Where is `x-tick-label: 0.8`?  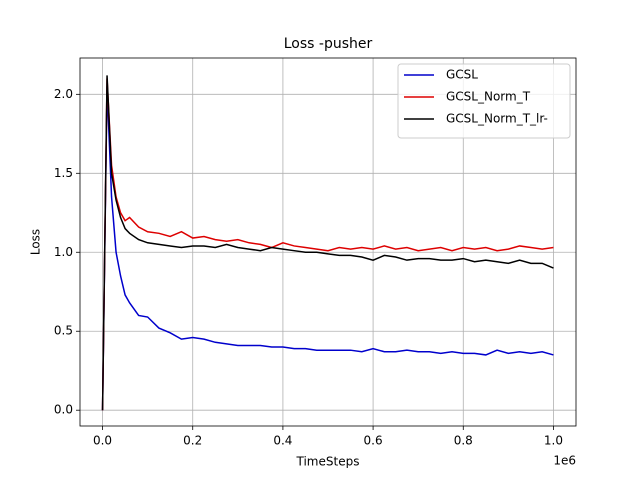 x-tick-label: 0.8 is located at coordinates (463, 441).